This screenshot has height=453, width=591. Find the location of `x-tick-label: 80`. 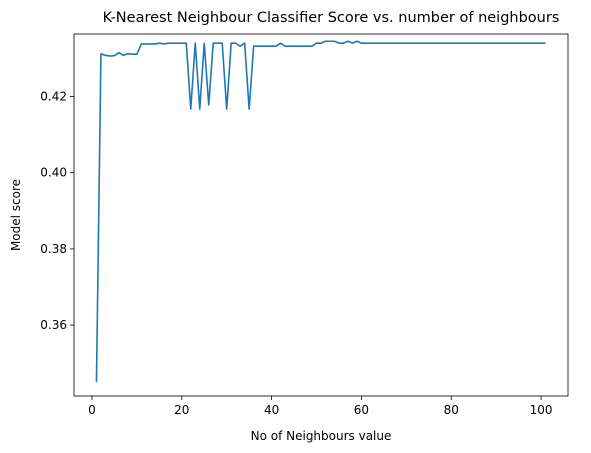

x-tick-label: 80 is located at coordinates (451, 410).